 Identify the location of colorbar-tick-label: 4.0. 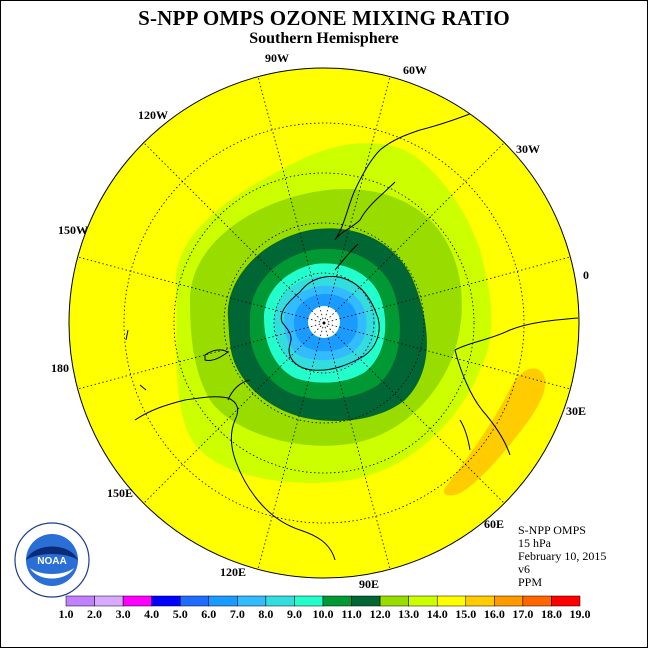
(152, 614).